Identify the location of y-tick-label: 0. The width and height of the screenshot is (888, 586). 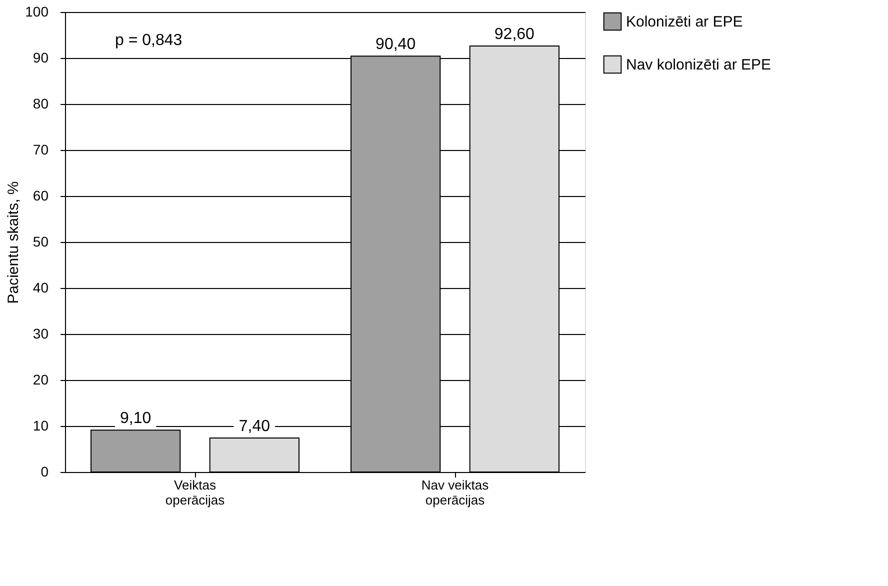
(44, 472).